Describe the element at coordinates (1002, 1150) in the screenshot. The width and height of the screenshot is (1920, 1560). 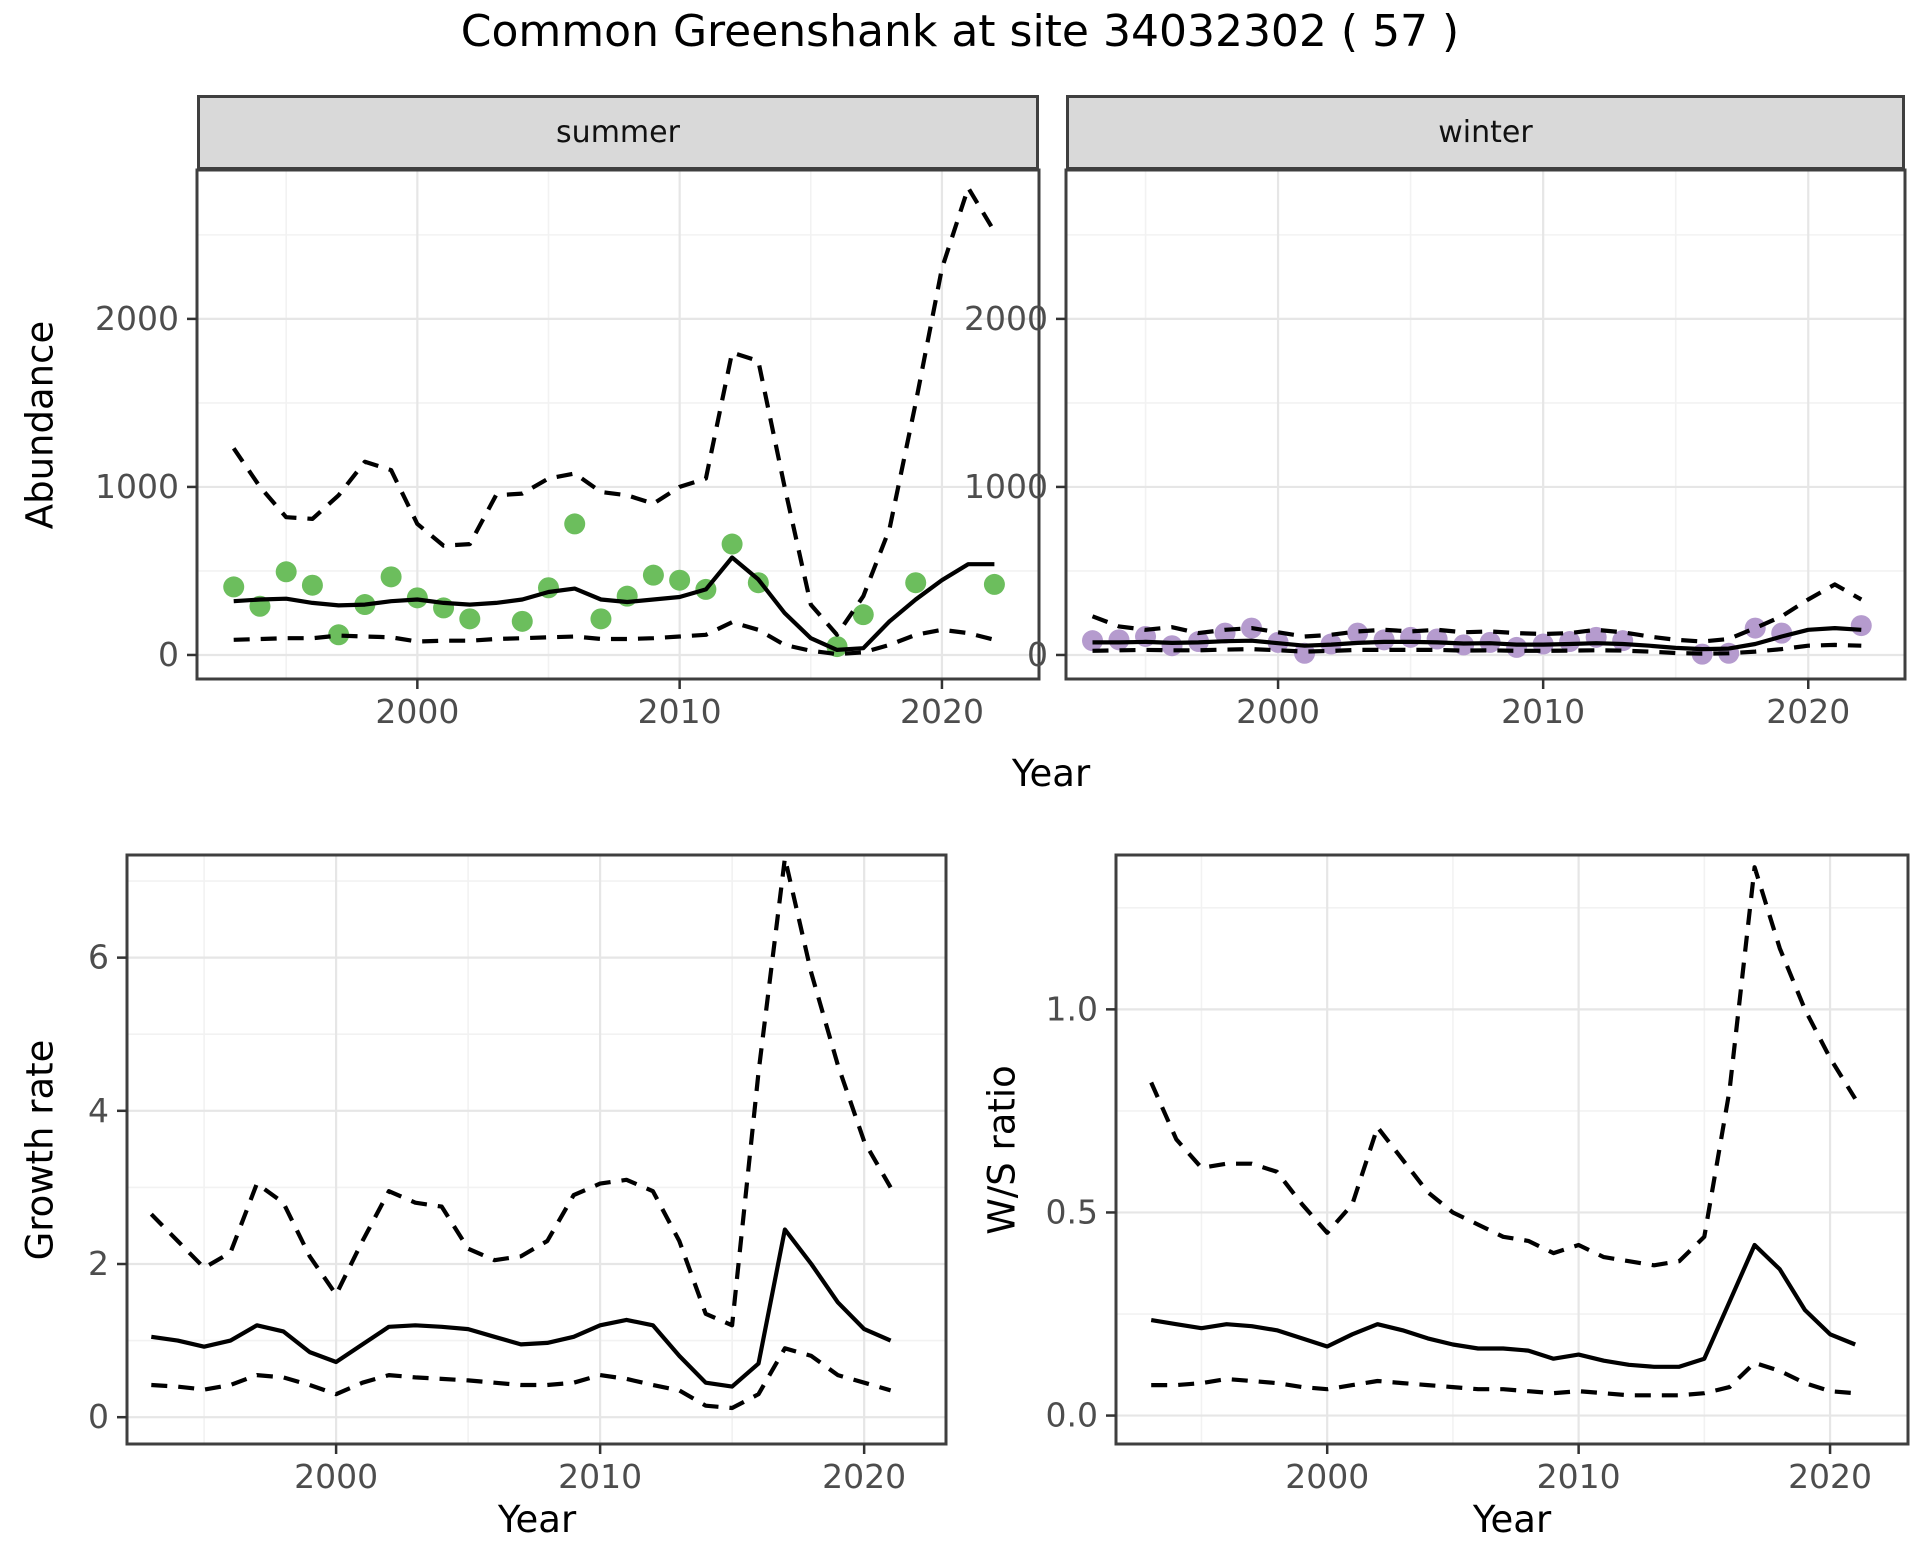
I see `y-axis-label-ws-ratio: W/S ratio` at that location.